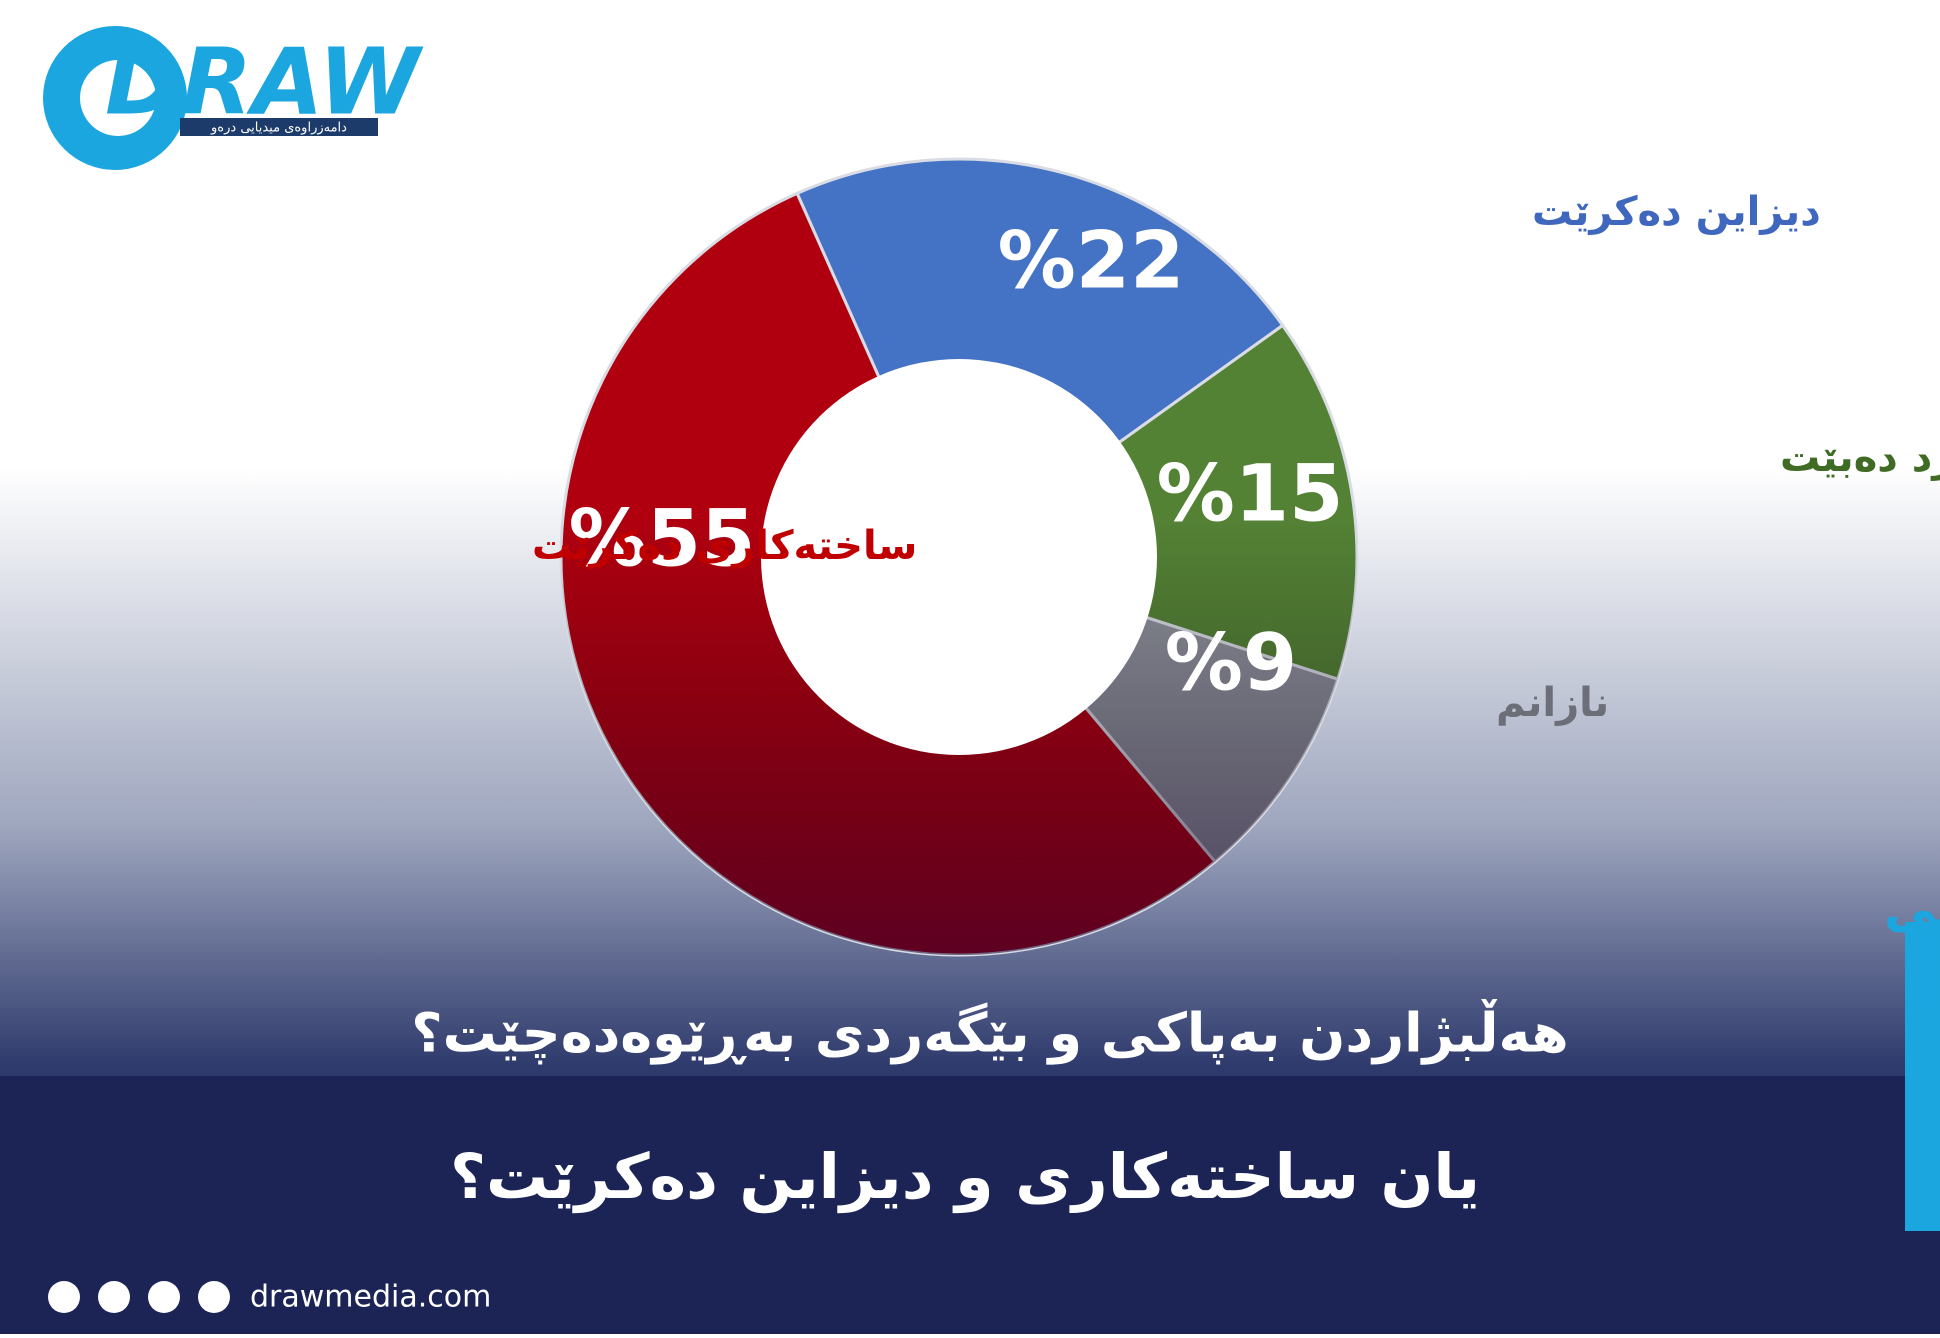 This screenshot has height=1338, width=1940. What do you see at coordinates (1676, 212) in the screenshot?
I see `category-label: دیزاین دەکرێت` at bounding box center [1676, 212].